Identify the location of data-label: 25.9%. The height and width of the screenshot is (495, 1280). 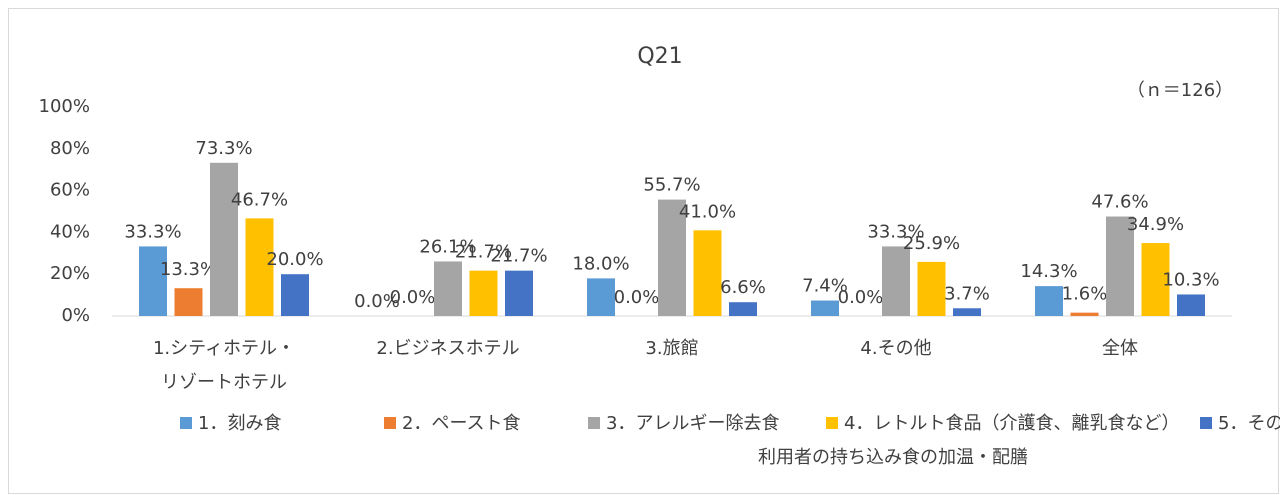
(931, 243).